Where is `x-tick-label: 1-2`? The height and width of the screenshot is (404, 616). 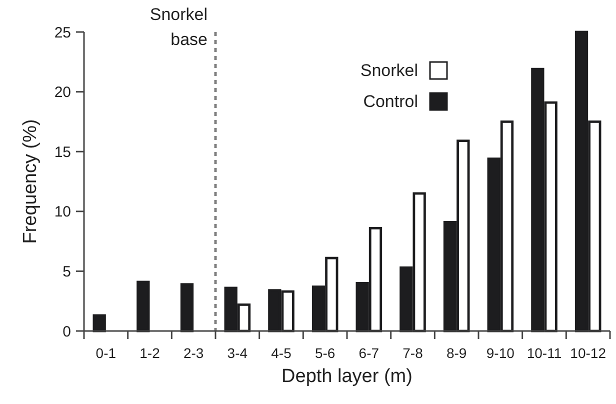 x-tick-label: 1-2 is located at coordinates (150, 353).